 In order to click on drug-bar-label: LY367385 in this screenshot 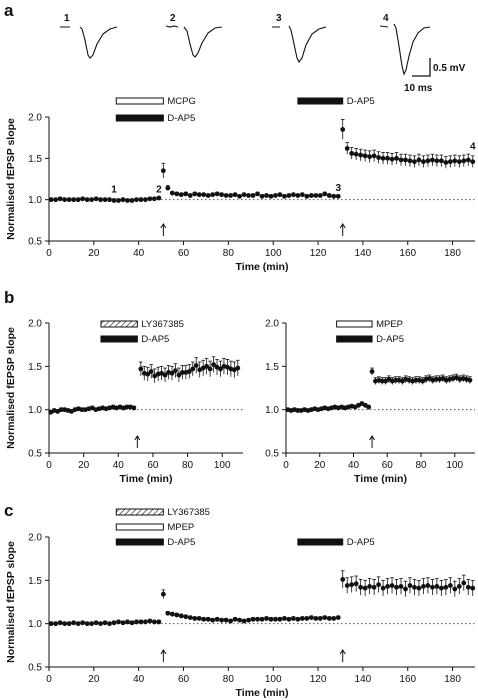, I will do `click(162, 324)`.